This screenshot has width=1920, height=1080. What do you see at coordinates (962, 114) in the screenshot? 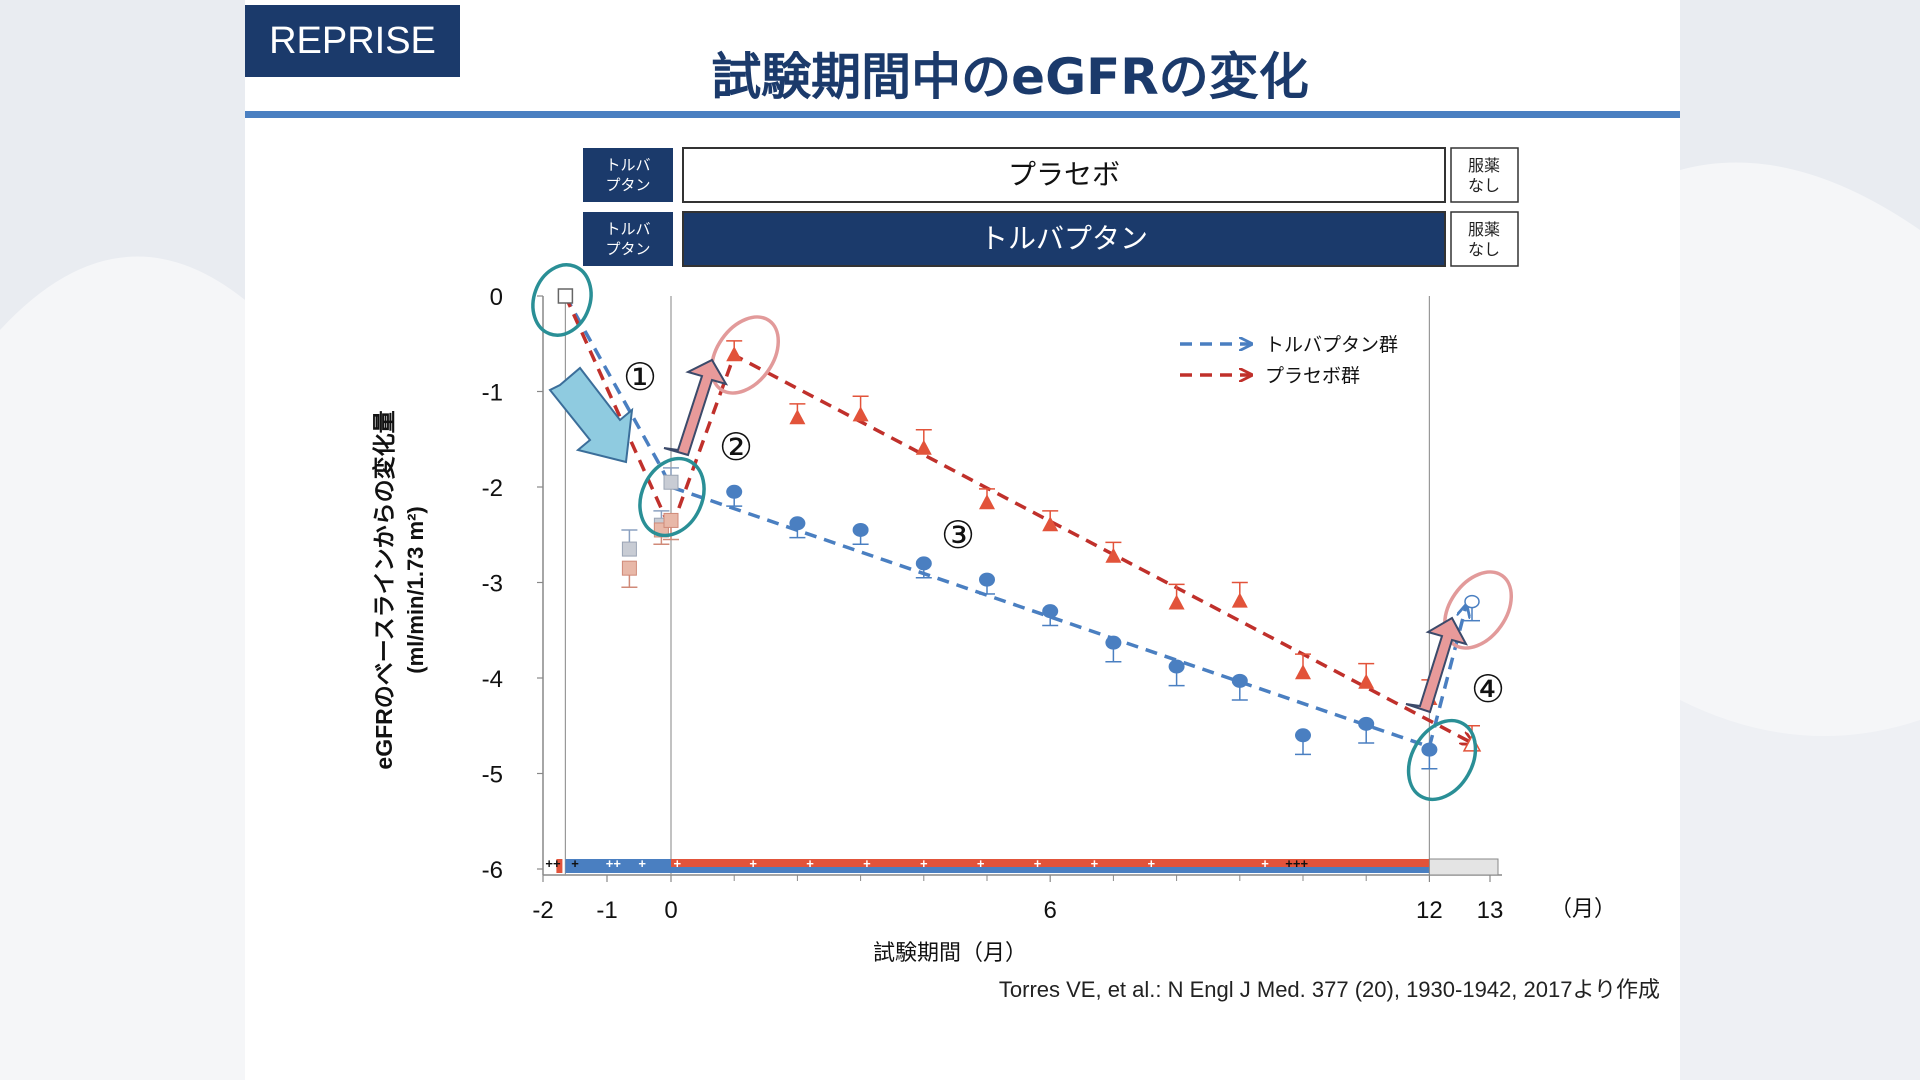
I see `title-divider` at bounding box center [962, 114].